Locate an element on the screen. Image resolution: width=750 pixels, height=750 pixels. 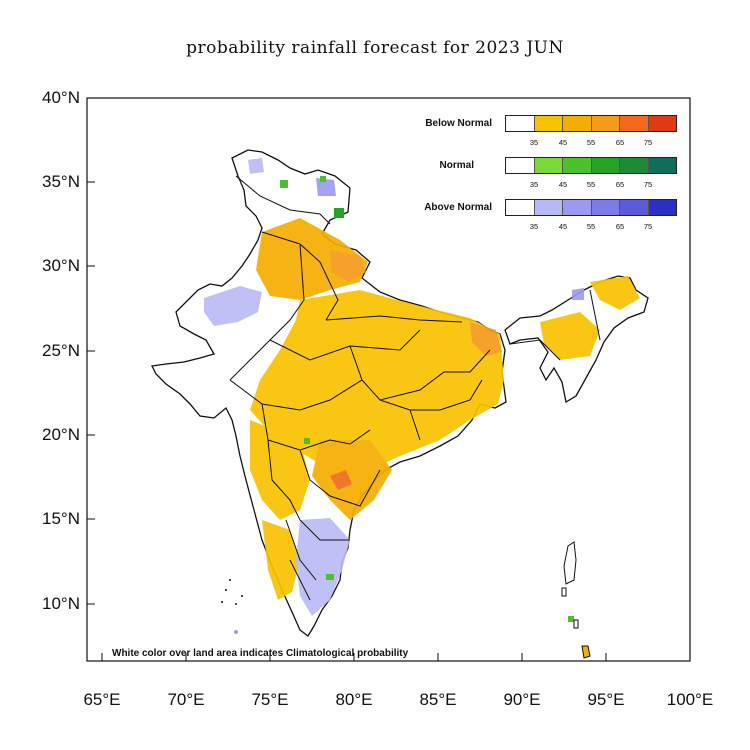
legend-above-normal-bar is located at coordinates (591, 207).